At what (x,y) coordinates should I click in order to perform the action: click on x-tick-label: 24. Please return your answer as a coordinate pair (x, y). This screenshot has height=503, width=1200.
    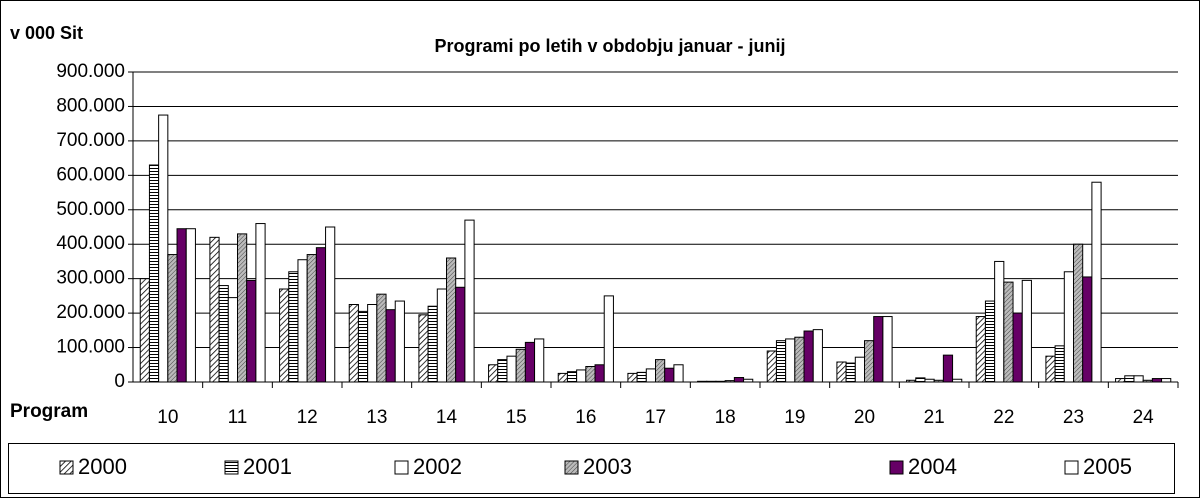
    Looking at the image, I should click on (1144, 417).